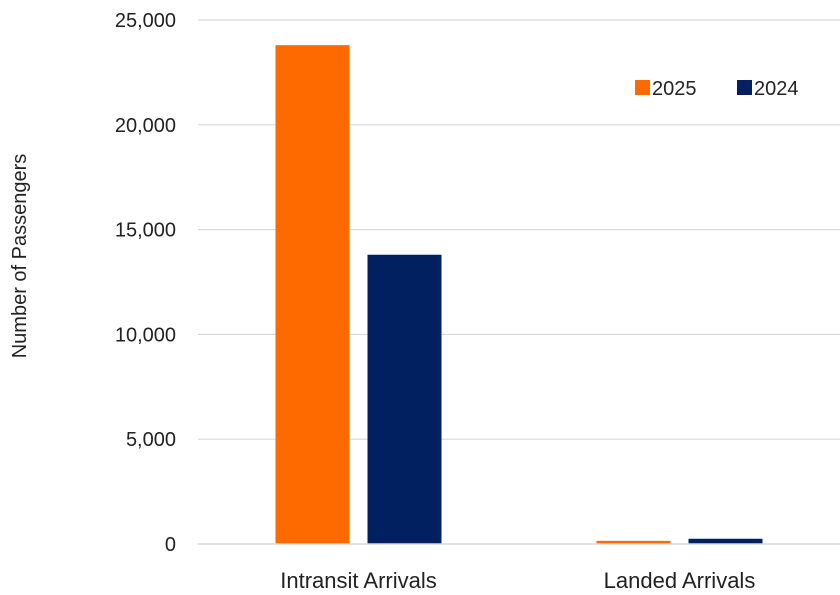 Image resolution: width=840 pixels, height=595 pixels. What do you see at coordinates (145, 335) in the screenshot?
I see `y-tick-label: 10,000` at bounding box center [145, 335].